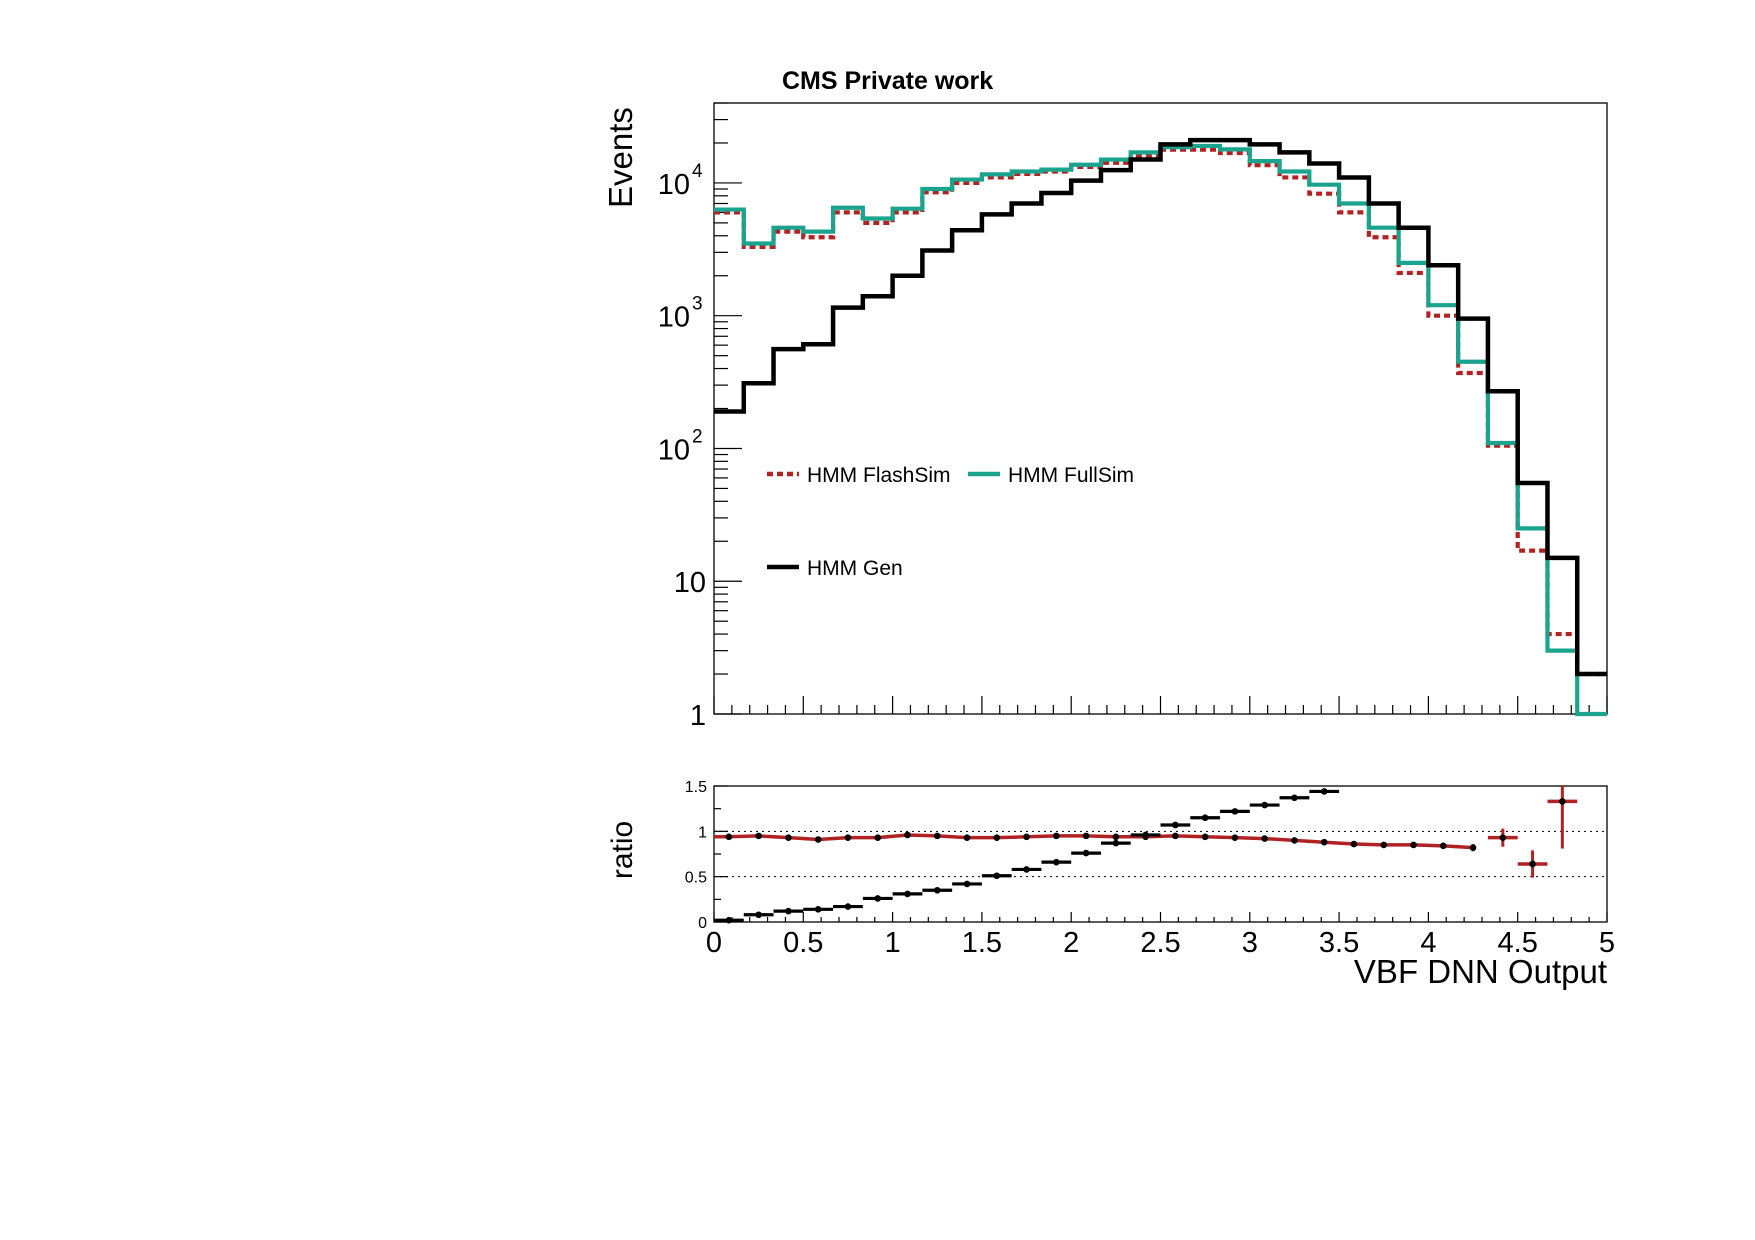 This screenshot has height=1240, width=1755. Describe the element at coordinates (1607, 943) in the screenshot. I see `x-tick-label: 5` at that location.